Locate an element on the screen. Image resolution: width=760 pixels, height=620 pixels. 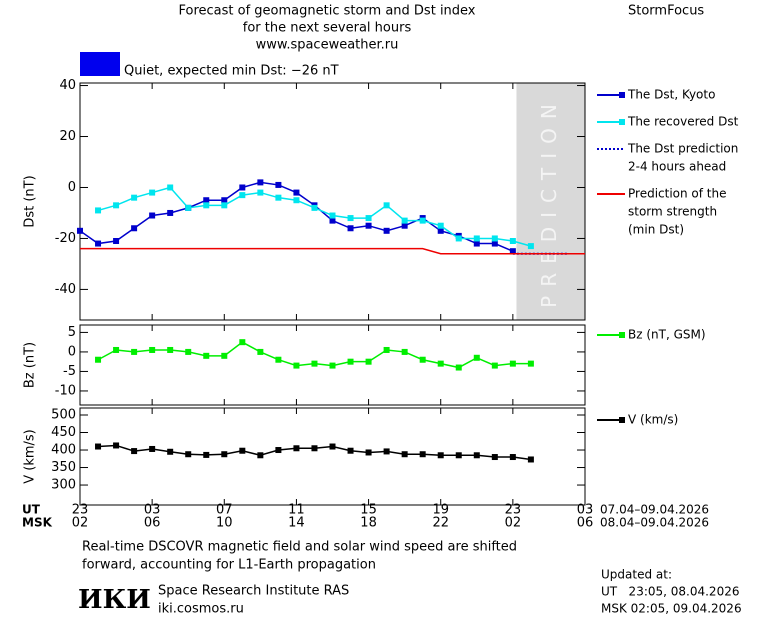
x-tick-label: 11 is located at coordinates (296, 510).